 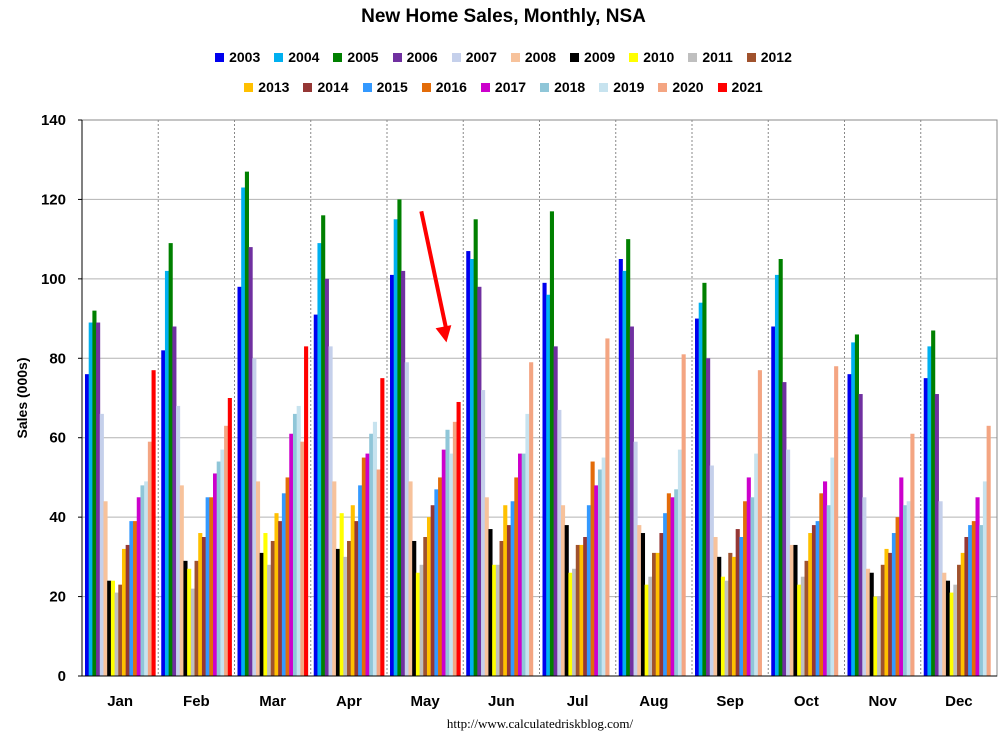 What do you see at coordinates (503, 16) in the screenshot?
I see `chart-title: New Home Sales, Monthly, NSA` at bounding box center [503, 16].